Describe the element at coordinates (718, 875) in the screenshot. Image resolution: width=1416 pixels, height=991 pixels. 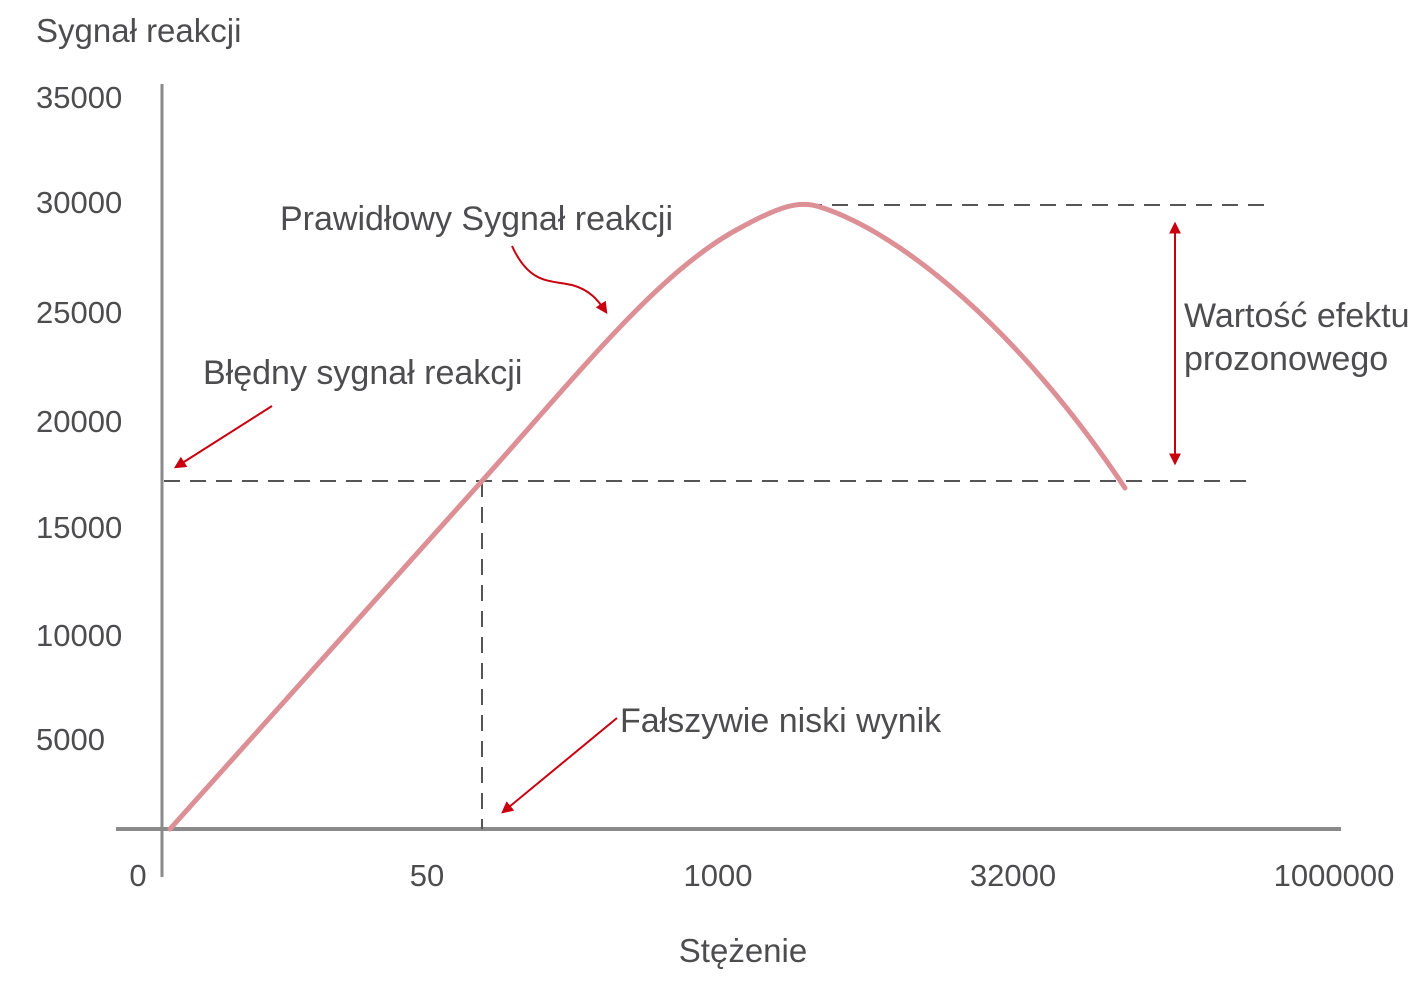
I see `x-tick-label: 1000` at that location.